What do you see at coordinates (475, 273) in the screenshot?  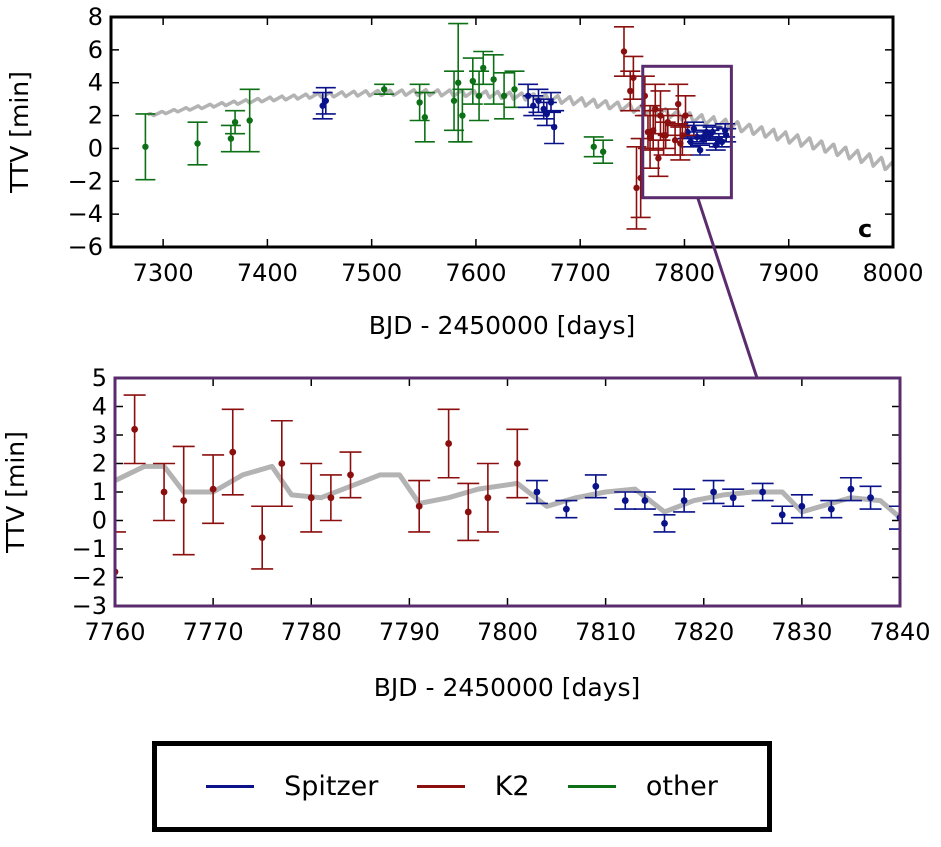 I see `top-x-tick-label: 7600` at bounding box center [475, 273].